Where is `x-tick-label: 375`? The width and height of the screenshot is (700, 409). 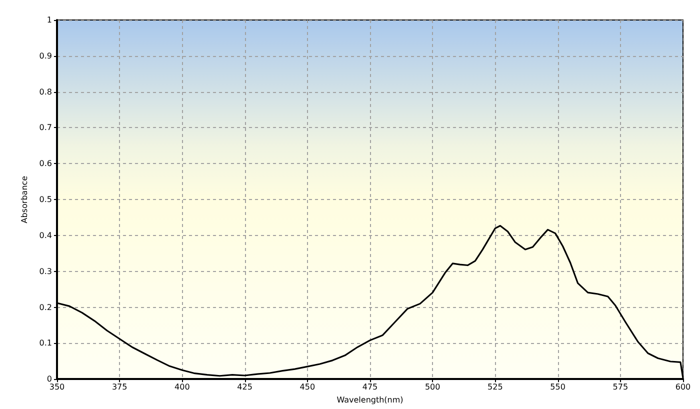
x-tick-label: 375 is located at coordinates (120, 387).